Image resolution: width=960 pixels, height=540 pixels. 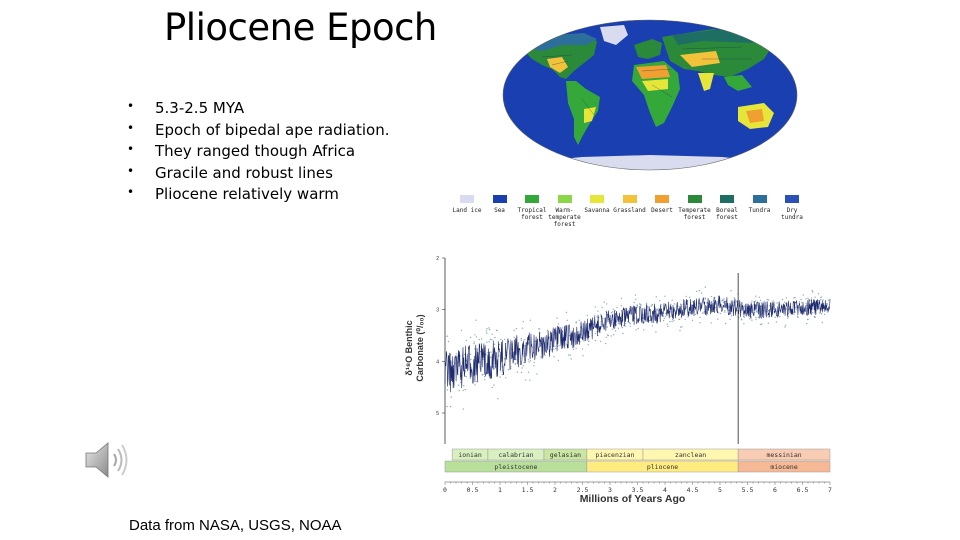 What do you see at coordinates (653, 72) in the screenshot?
I see `sahara-desert` at bounding box center [653, 72].